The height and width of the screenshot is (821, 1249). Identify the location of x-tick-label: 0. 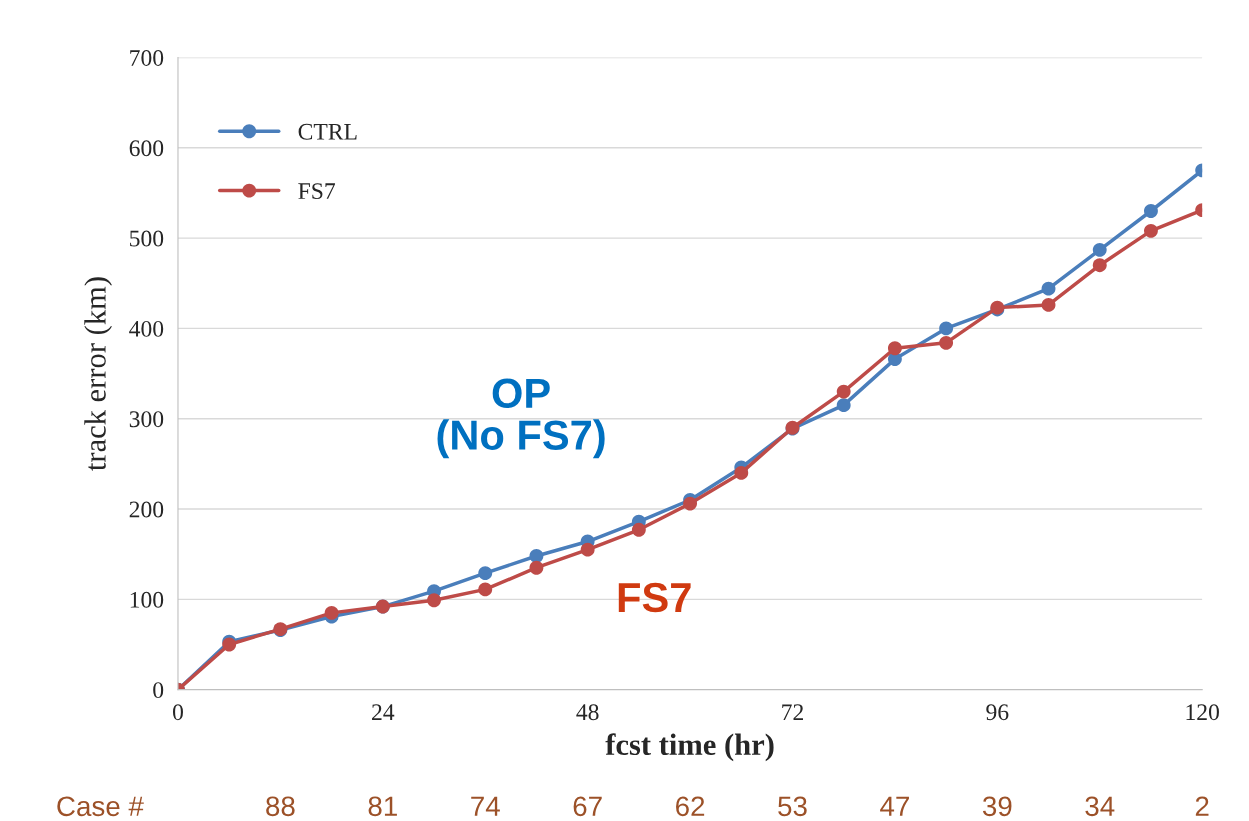
(177, 712).